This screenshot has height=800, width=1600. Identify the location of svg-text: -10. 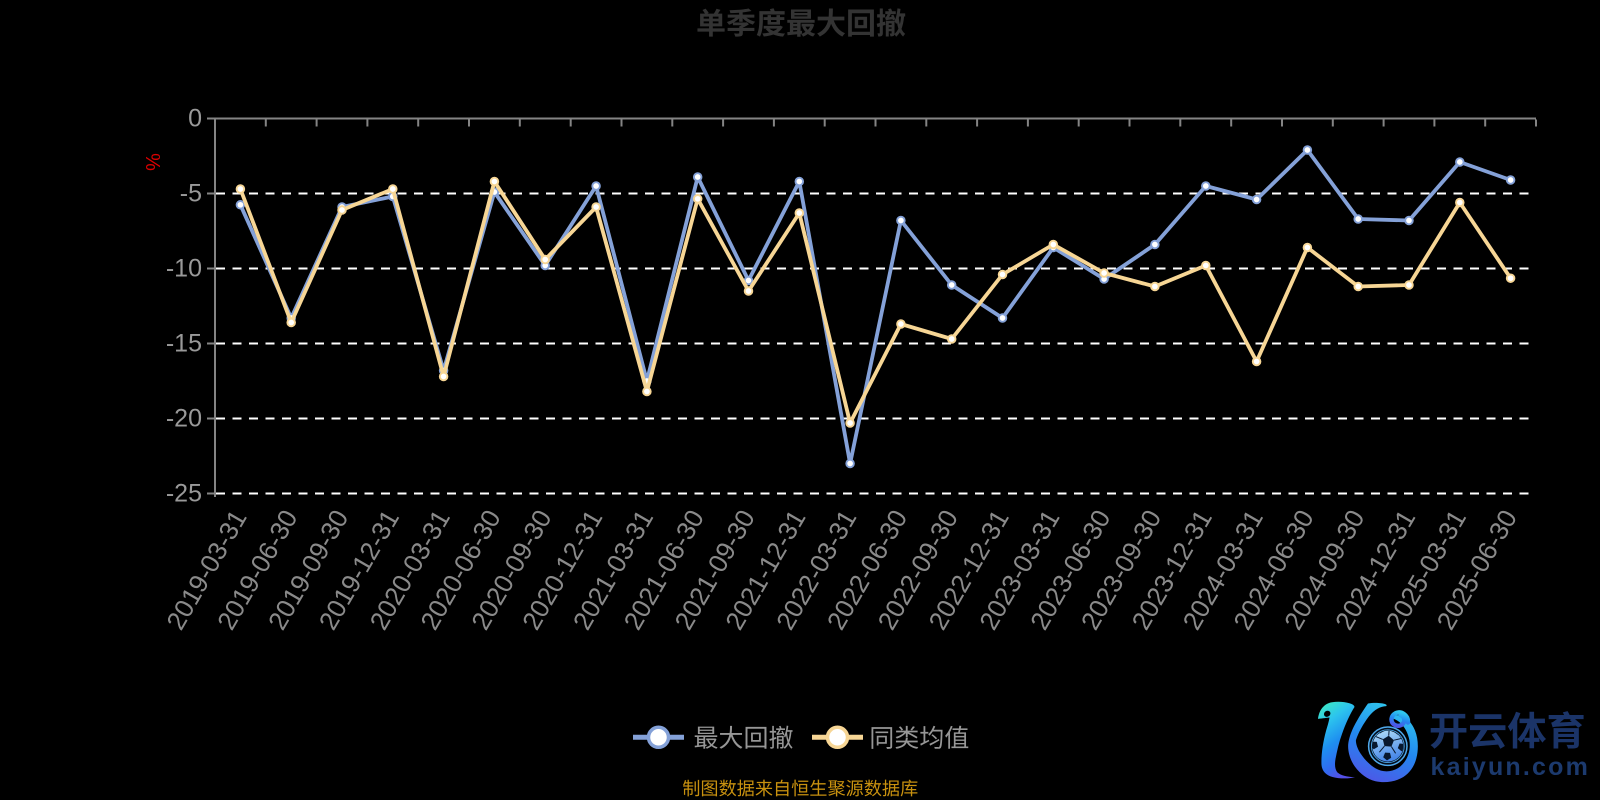
(184, 269).